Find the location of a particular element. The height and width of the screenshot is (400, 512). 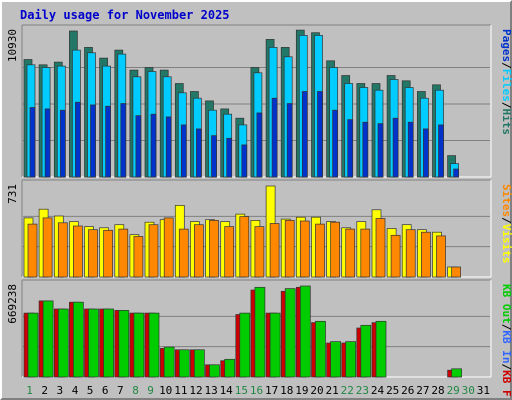

legend-item: Sites is located at coordinates (506, 200).